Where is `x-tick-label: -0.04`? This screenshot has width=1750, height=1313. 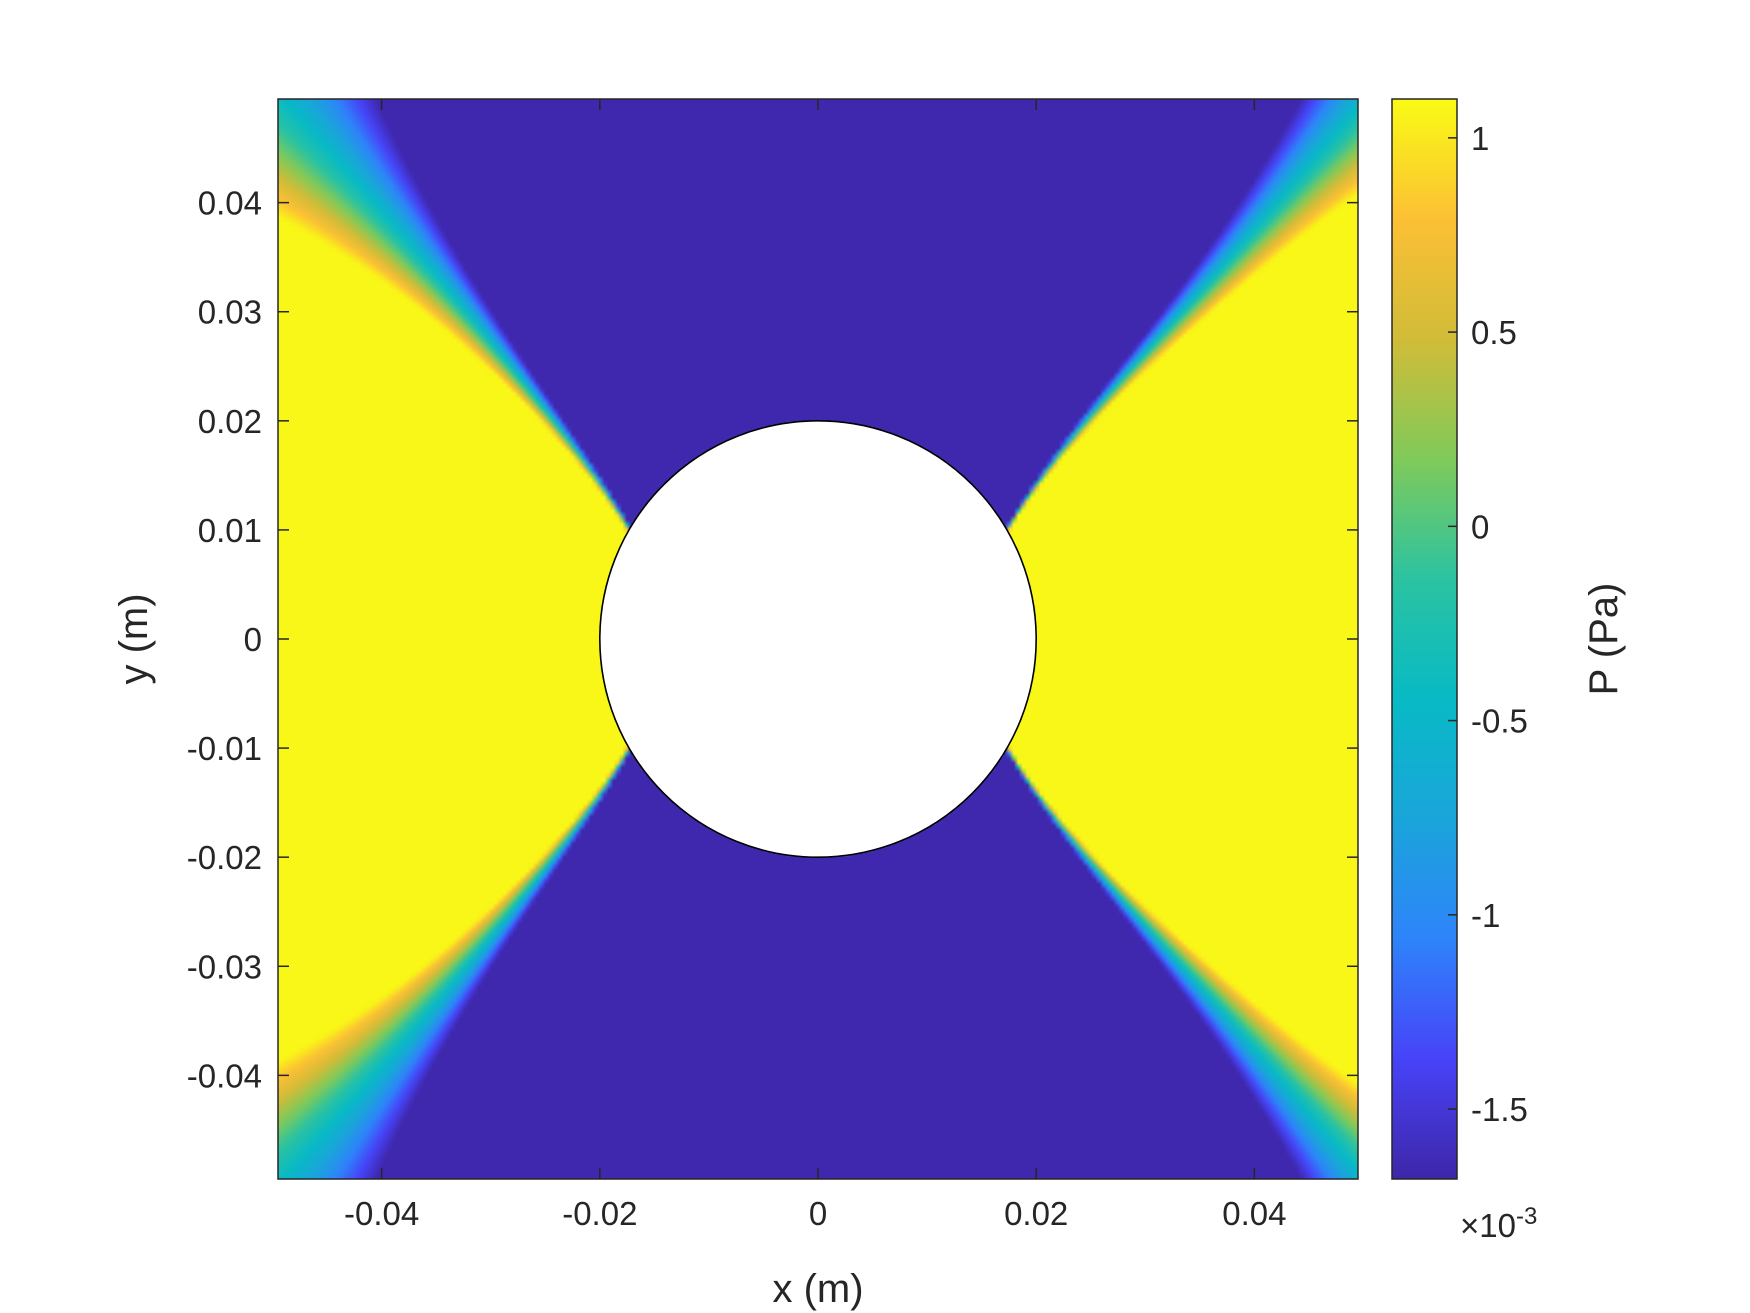
x-tick-label: -0.04 is located at coordinates (381, 1213).